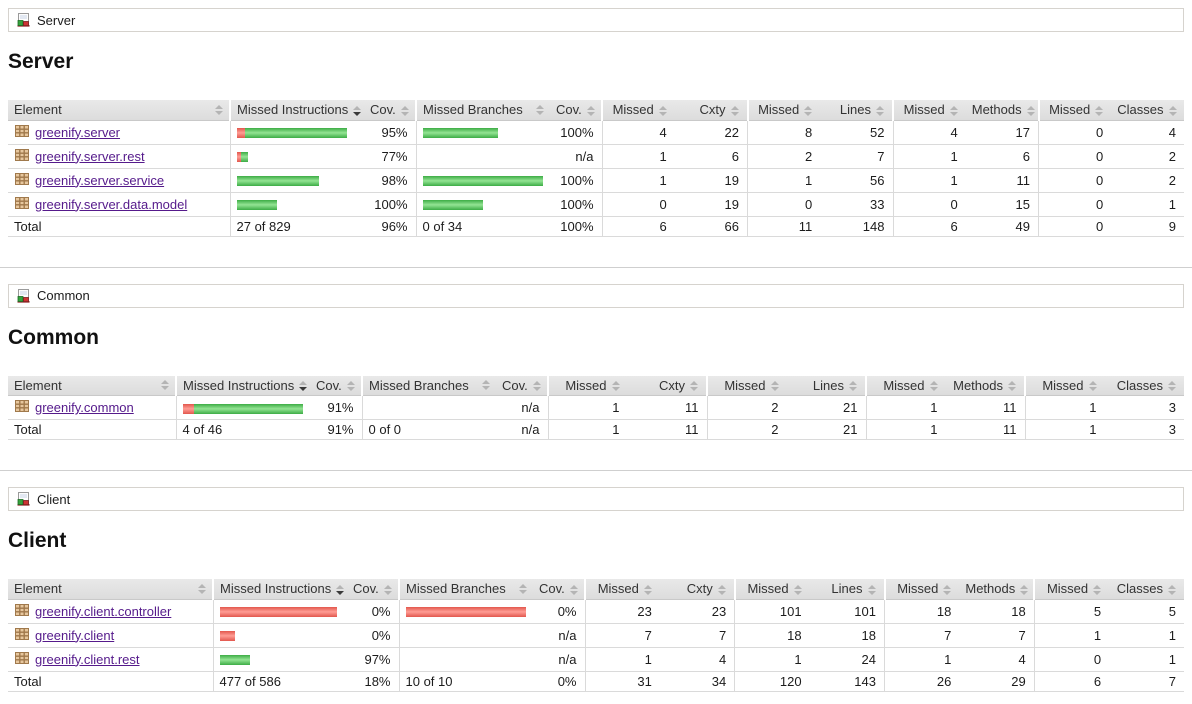 This screenshot has height=704, width=1192. What do you see at coordinates (929, 132) in the screenshot?
I see `count-cell: 4` at bounding box center [929, 132].